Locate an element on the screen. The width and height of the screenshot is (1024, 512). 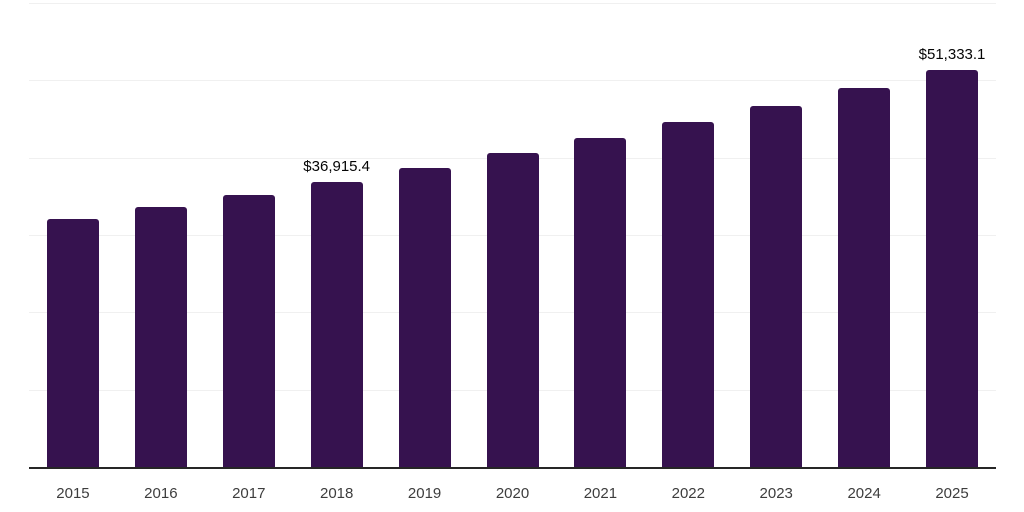
data-label-2025: $51,333.1 is located at coordinates (952, 55).